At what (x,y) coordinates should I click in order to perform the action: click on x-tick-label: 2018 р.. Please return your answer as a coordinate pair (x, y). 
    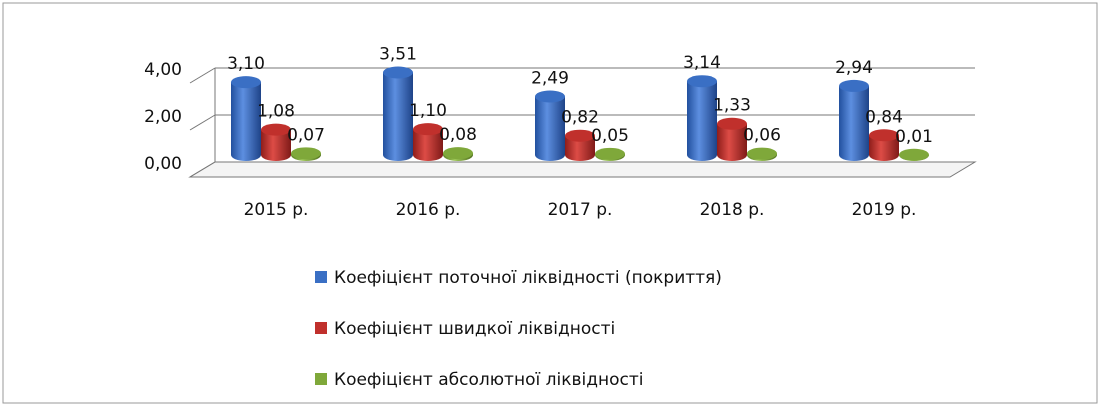
    Looking at the image, I should click on (732, 210).